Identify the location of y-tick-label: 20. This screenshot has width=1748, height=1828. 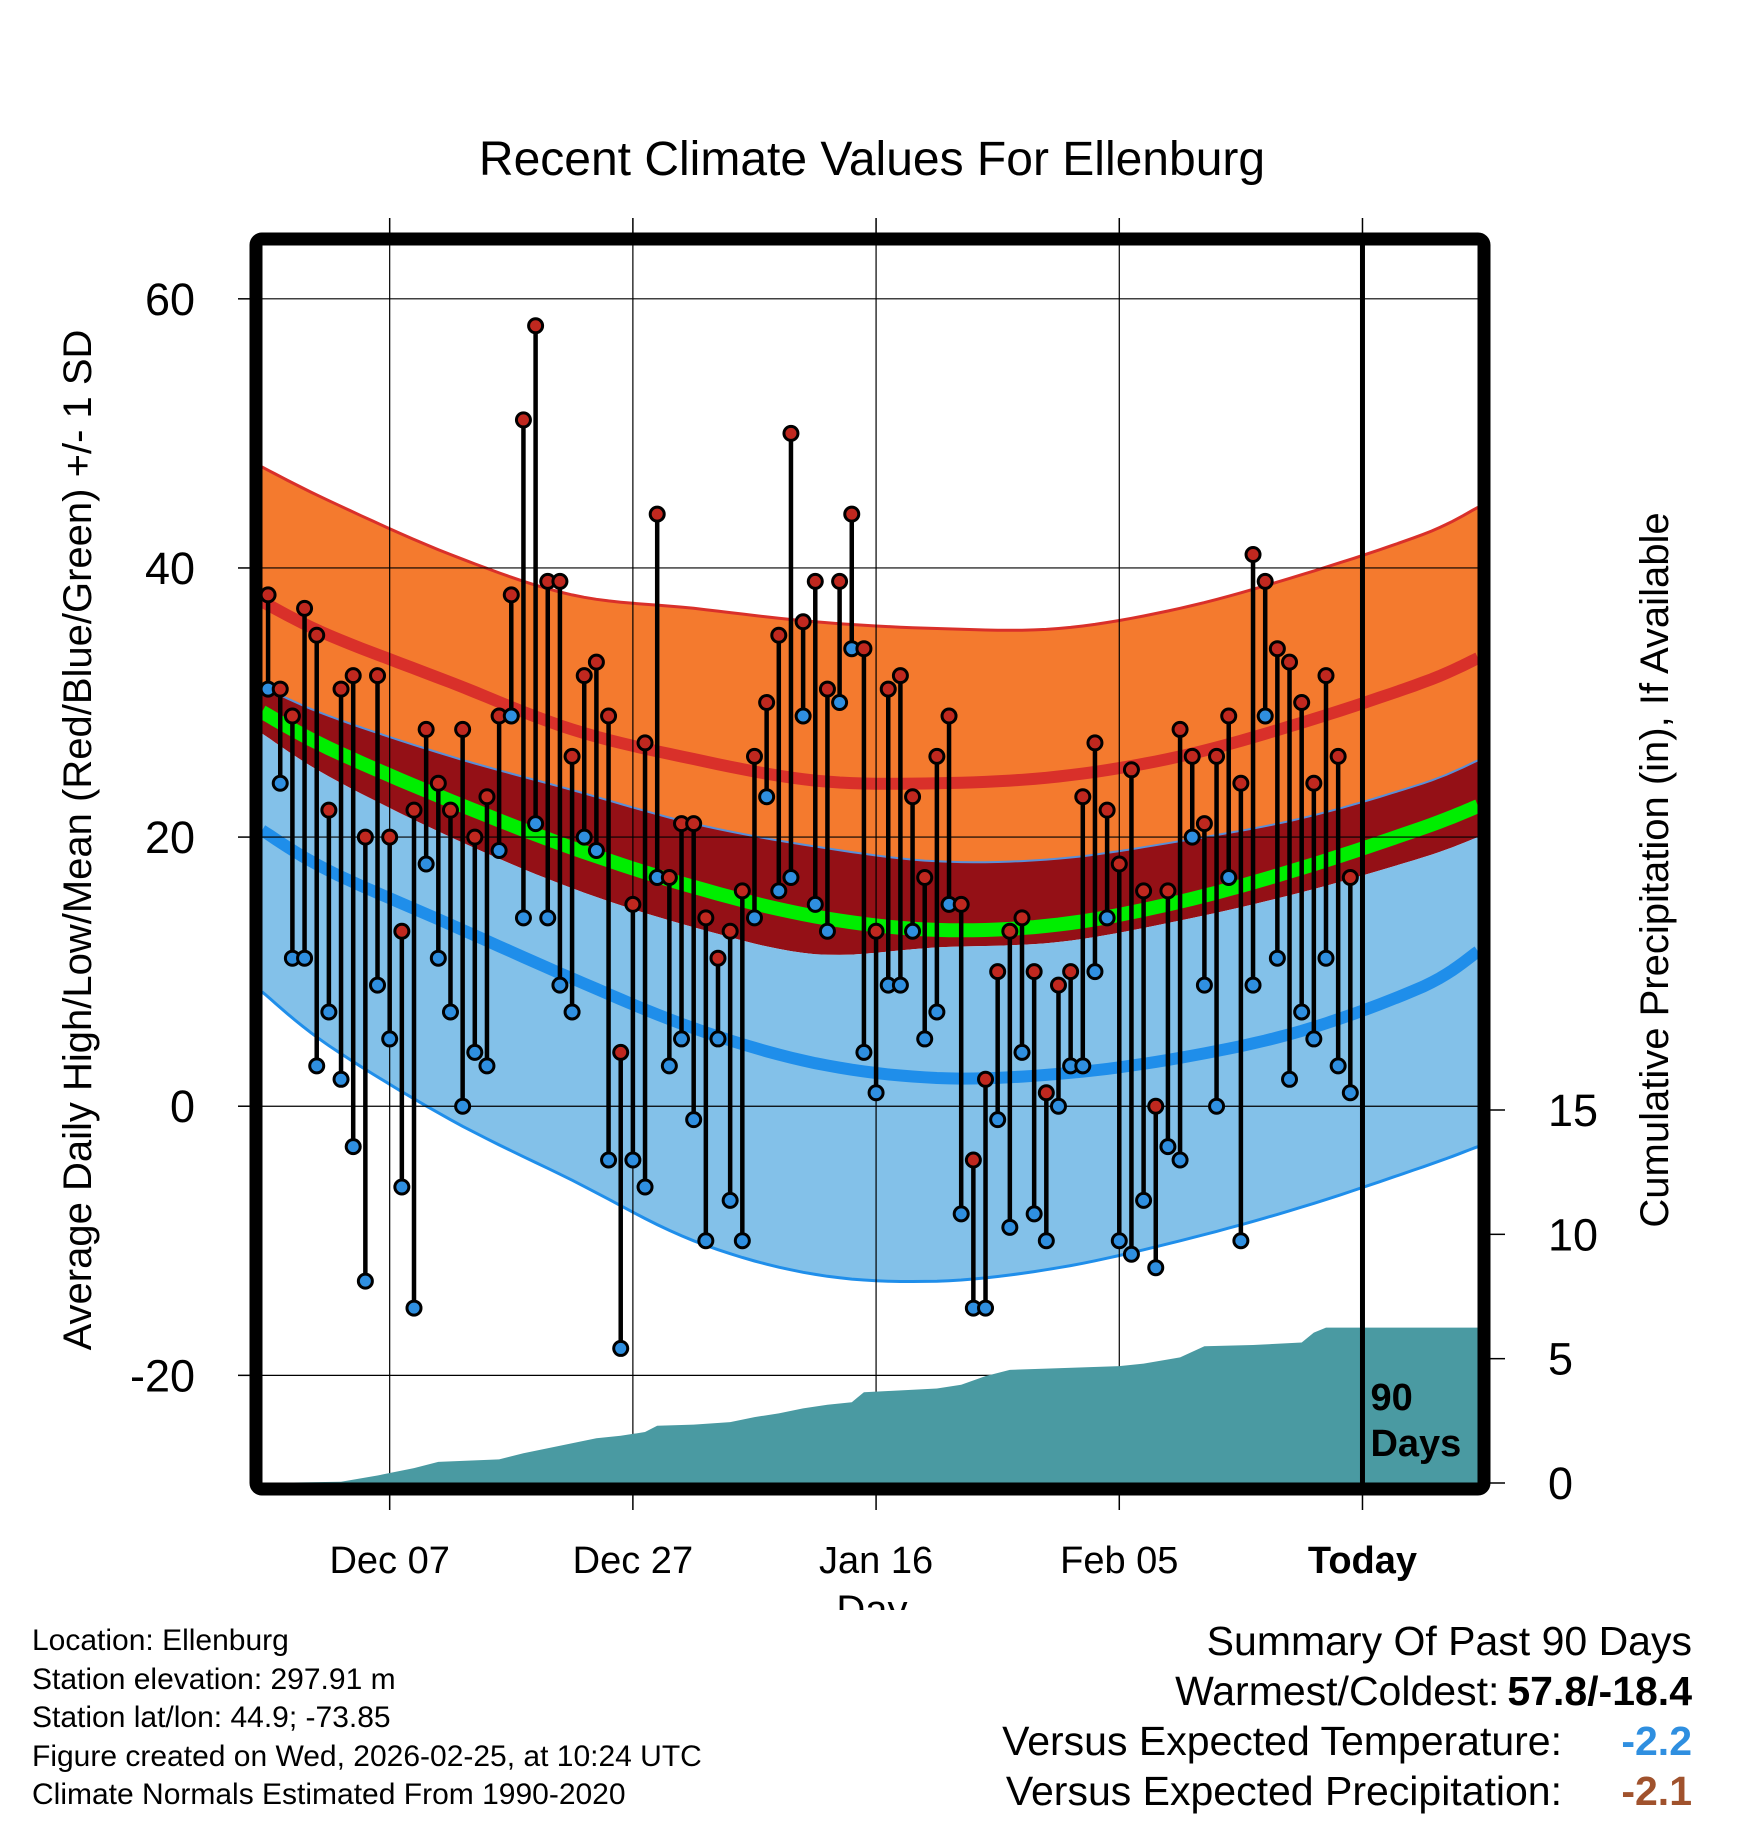
(170, 837).